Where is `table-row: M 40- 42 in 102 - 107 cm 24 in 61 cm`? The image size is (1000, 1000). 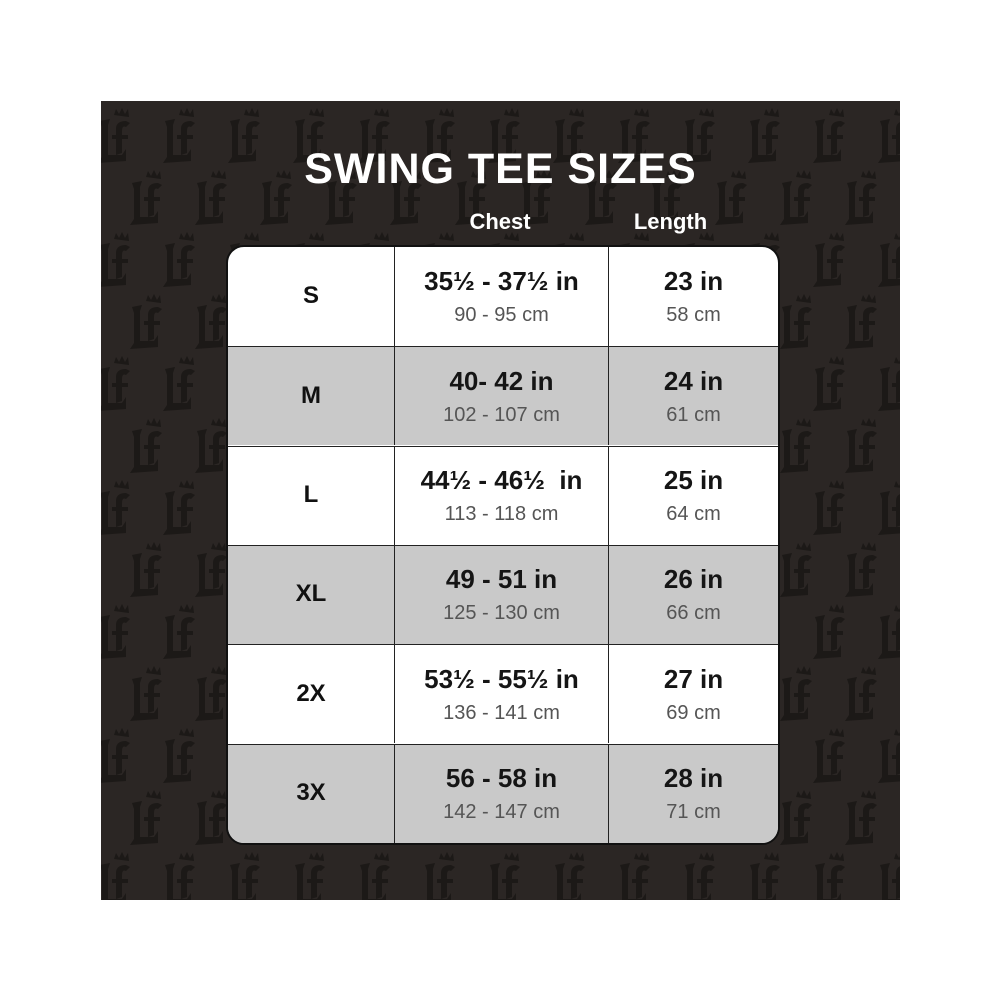
table-row: M 40- 42 in 102 - 107 cm 24 in 61 cm is located at coordinates (503, 396).